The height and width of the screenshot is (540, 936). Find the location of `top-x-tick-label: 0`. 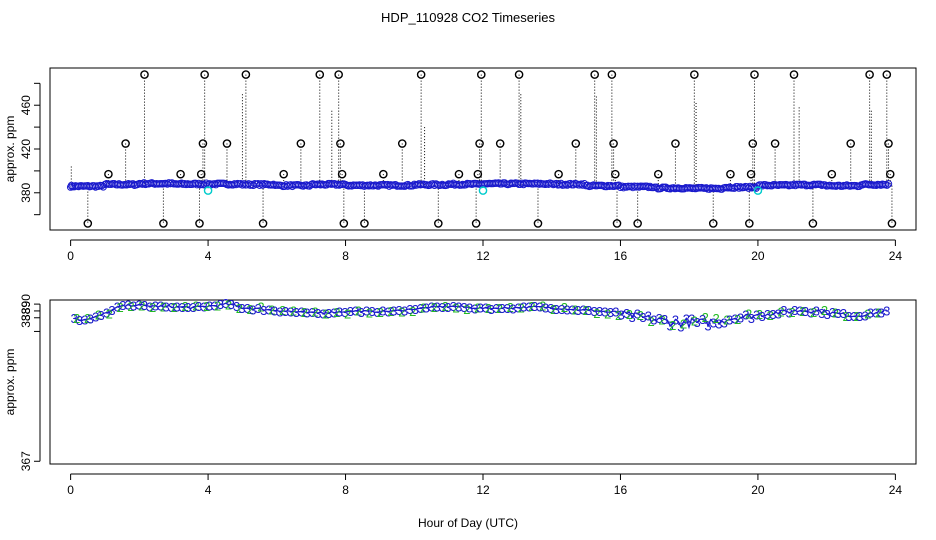

top-x-tick-label: 0 is located at coordinates (70, 256).